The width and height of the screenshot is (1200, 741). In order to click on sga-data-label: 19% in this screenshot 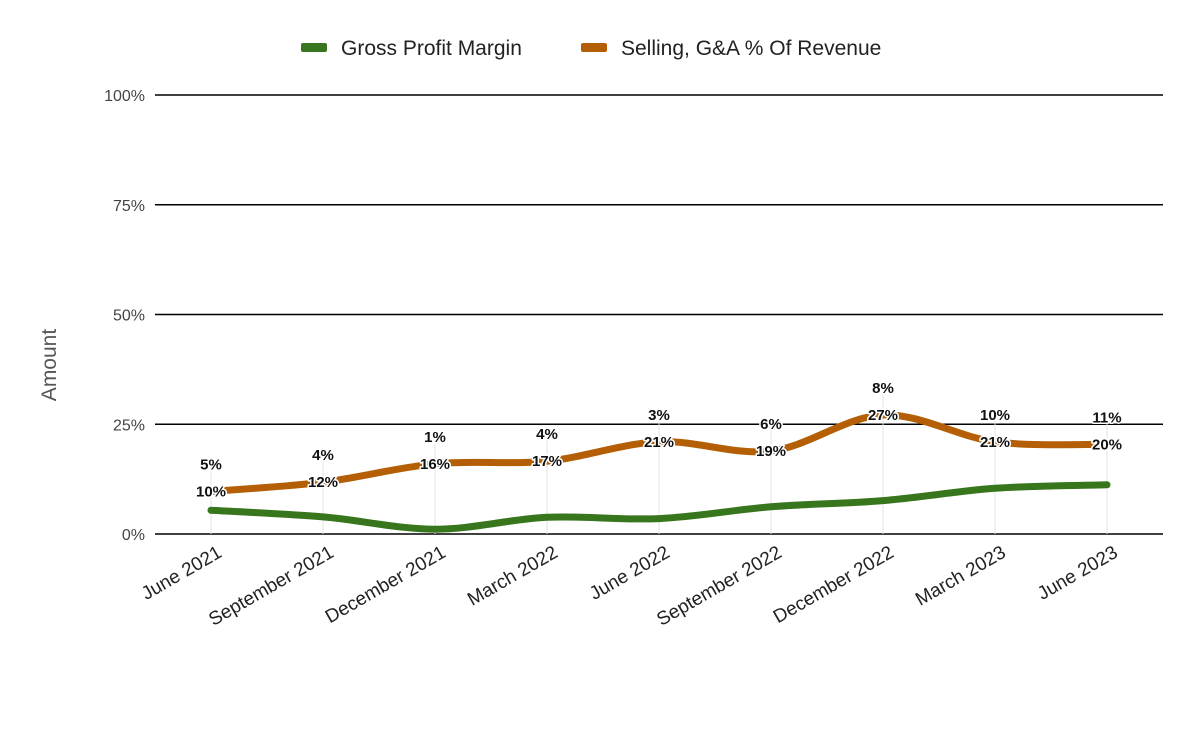, I will do `click(771, 451)`.